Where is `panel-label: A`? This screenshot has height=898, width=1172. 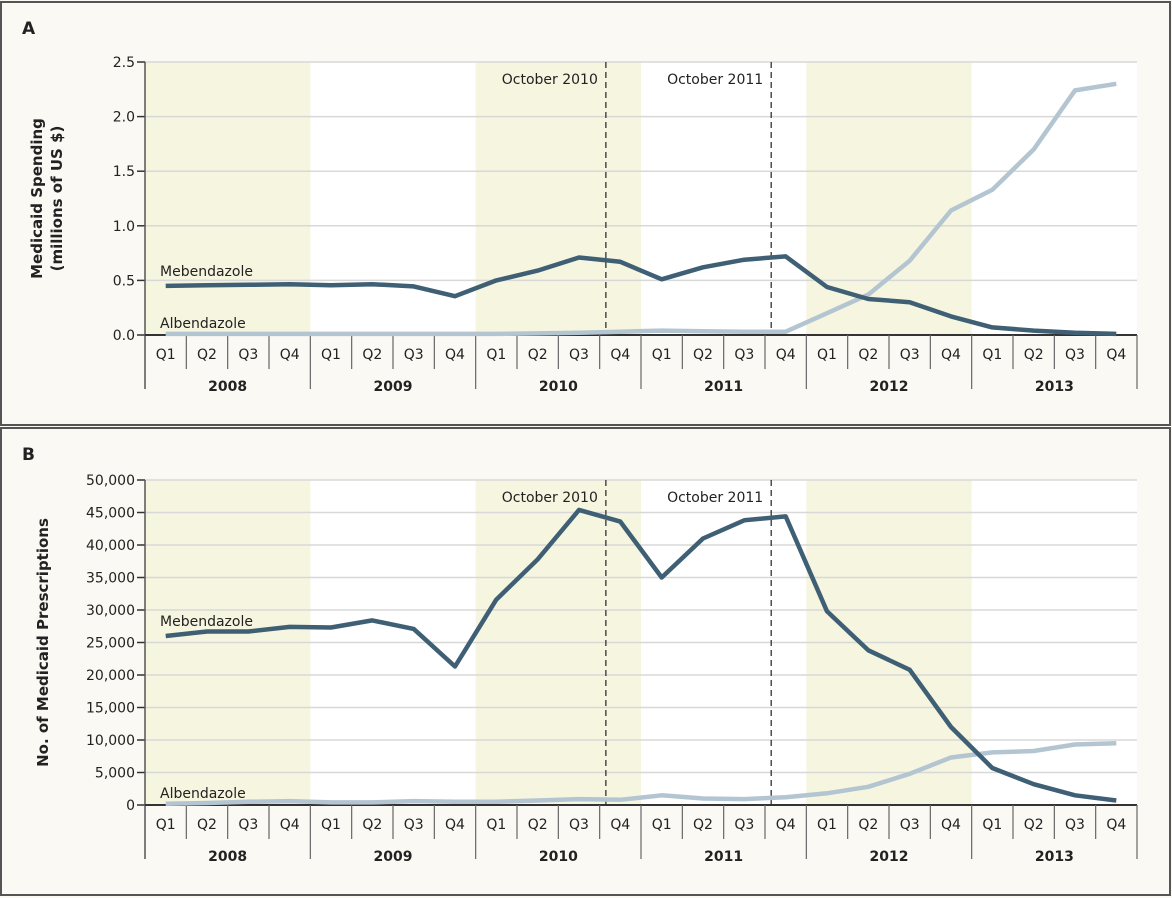 panel-label: A is located at coordinates (29, 29).